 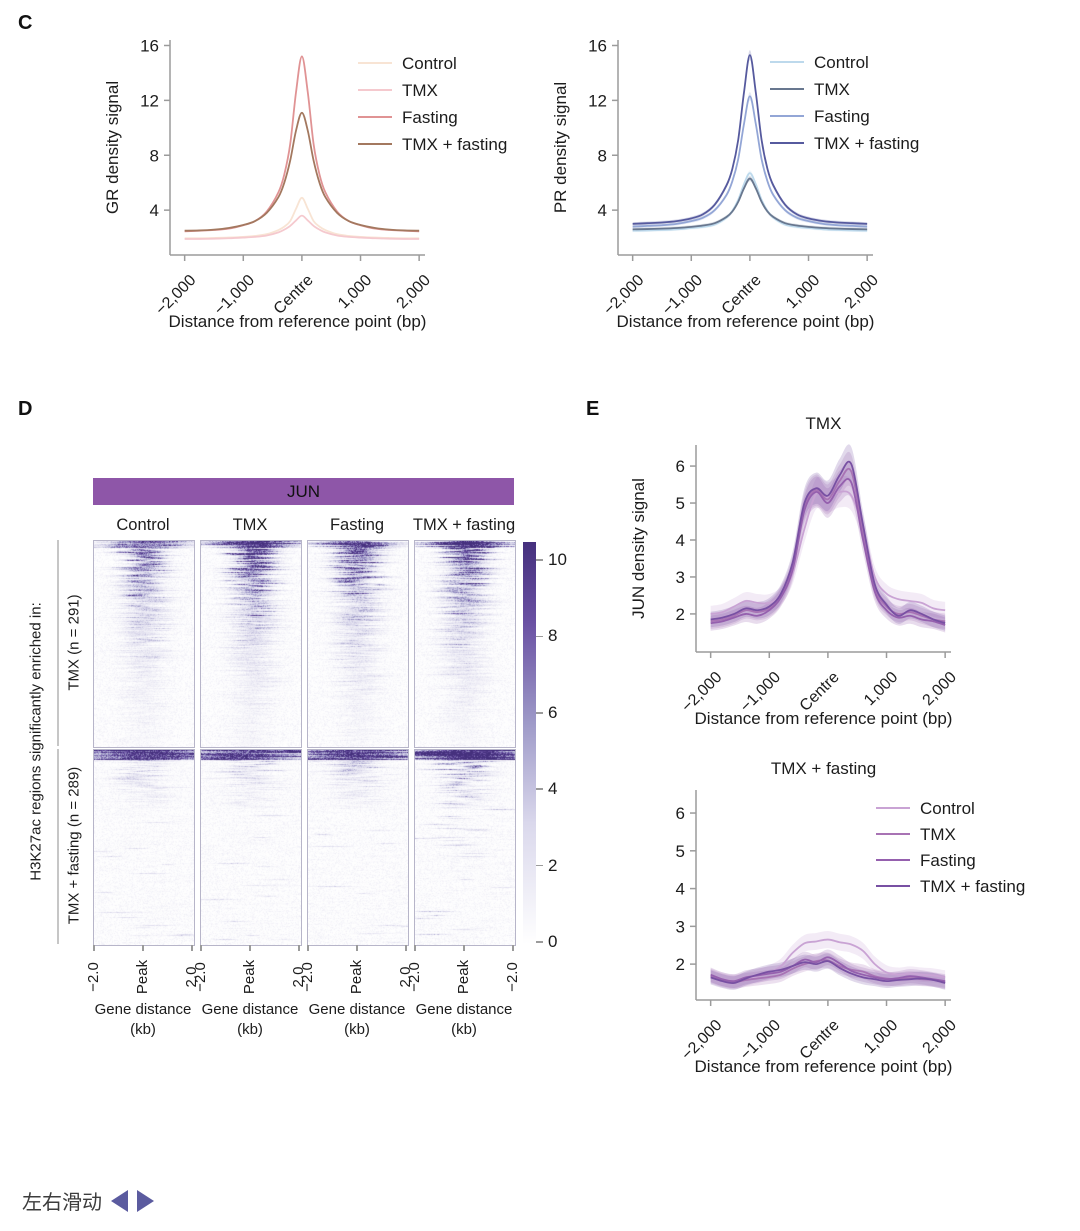 What do you see at coordinates (553, 636) in the screenshot?
I see `colorbar-tick-label: 8` at bounding box center [553, 636].